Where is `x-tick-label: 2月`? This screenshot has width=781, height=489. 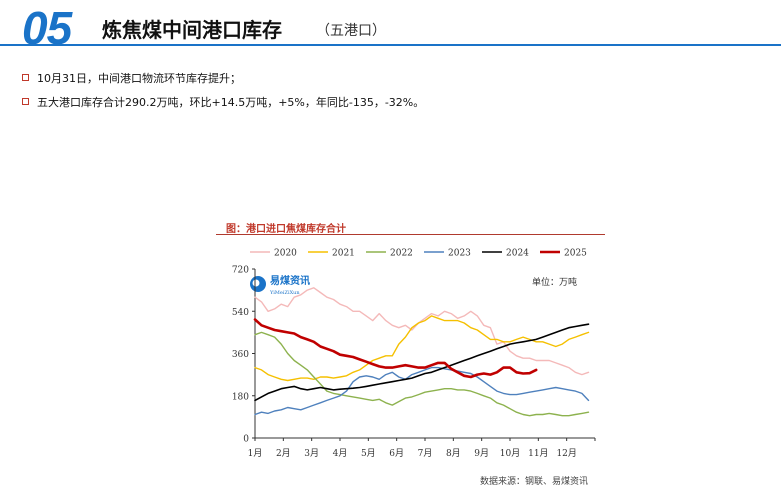 x-tick-label: 2月 is located at coordinates (283, 453).